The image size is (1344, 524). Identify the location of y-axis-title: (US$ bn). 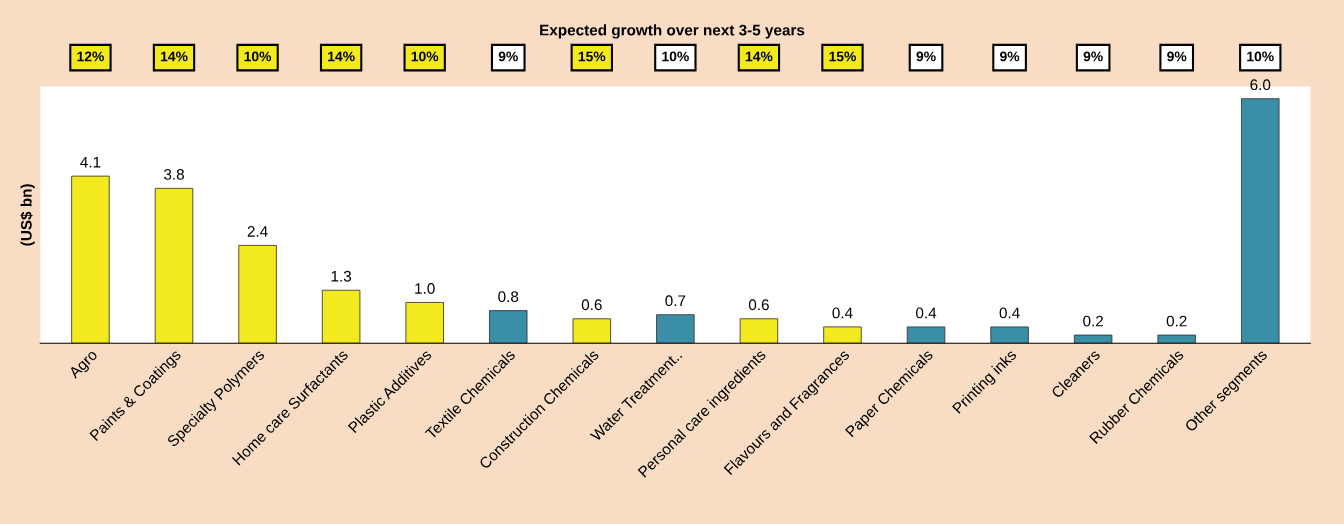
(27, 215).